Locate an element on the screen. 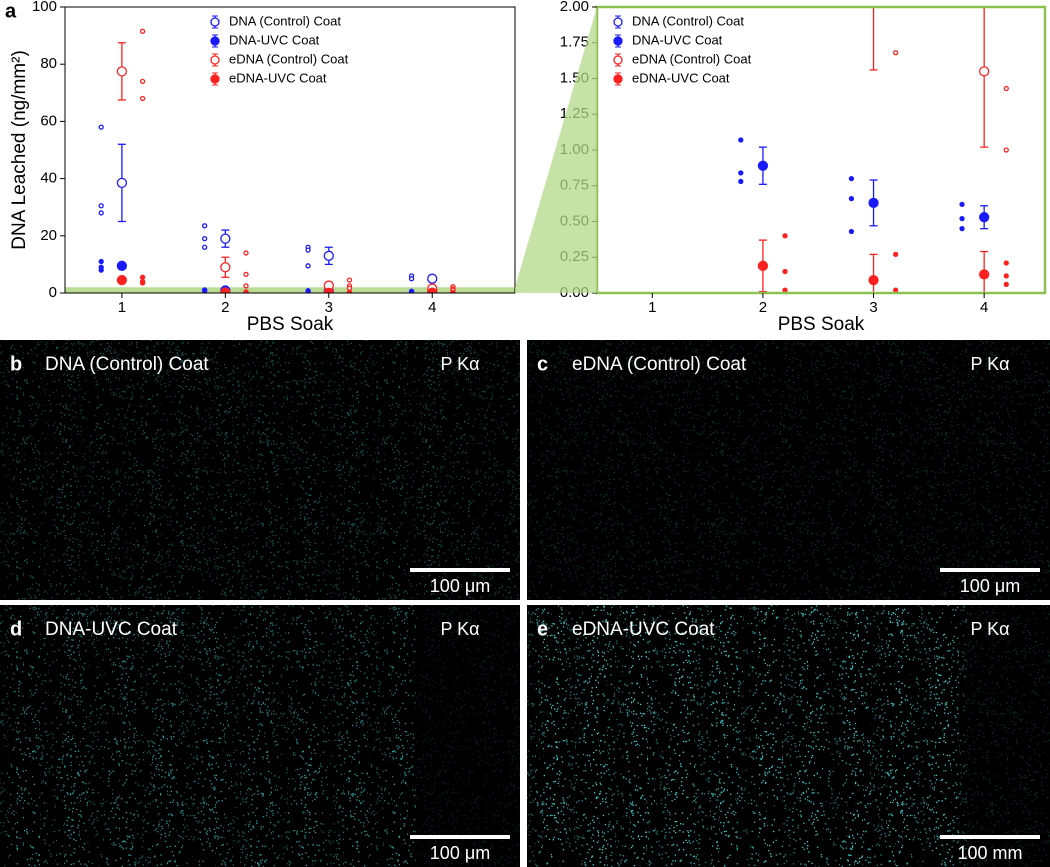  panel-label: d is located at coordinates (16, 629).